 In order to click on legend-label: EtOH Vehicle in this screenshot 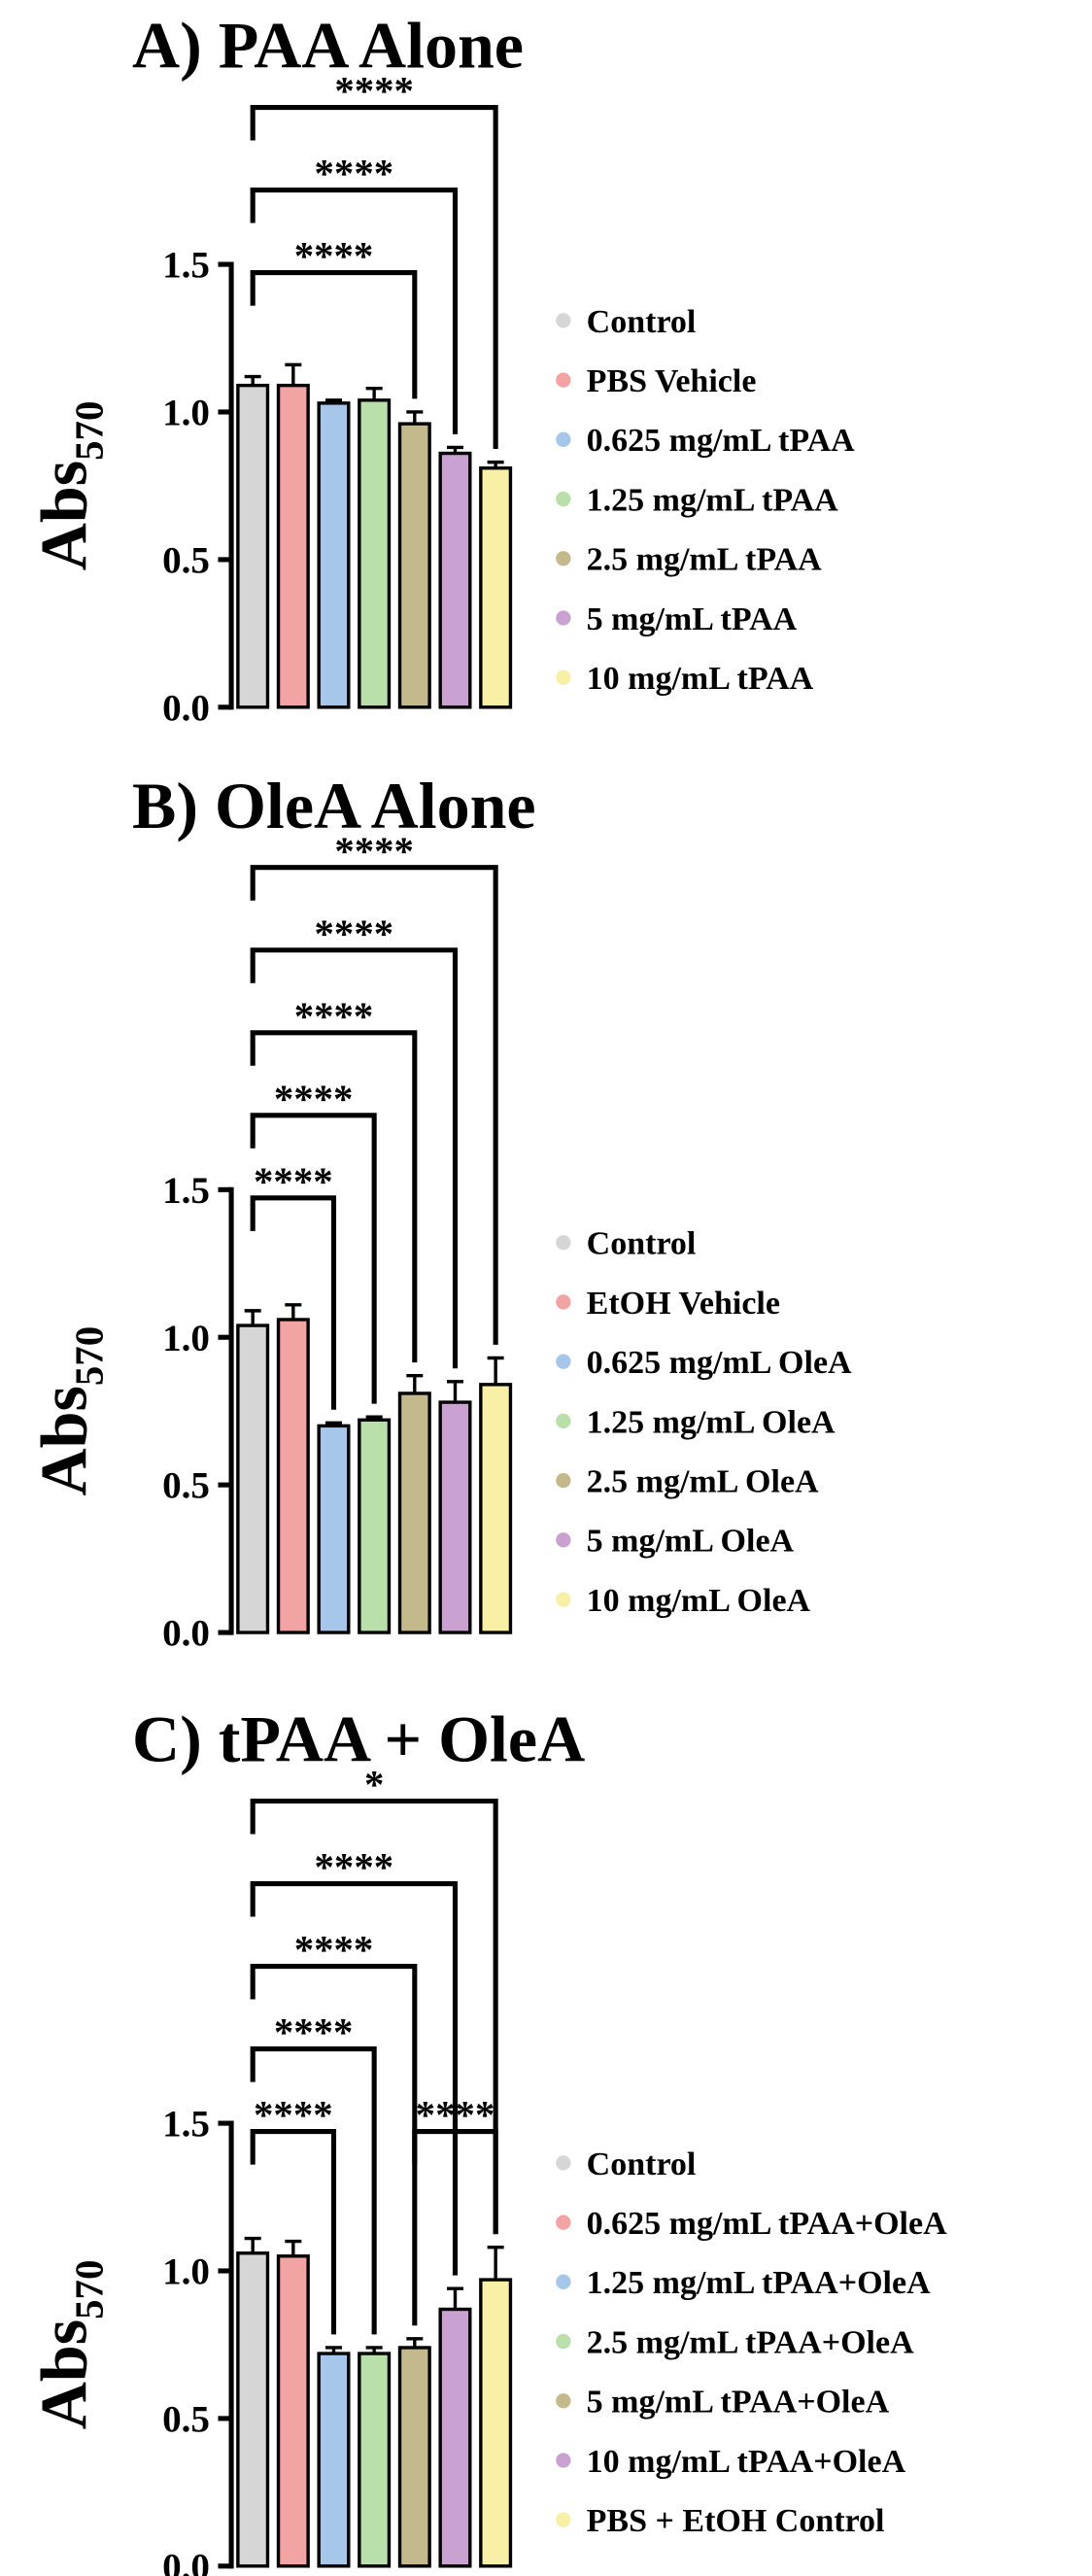, I will do `click(683, 1304)`.